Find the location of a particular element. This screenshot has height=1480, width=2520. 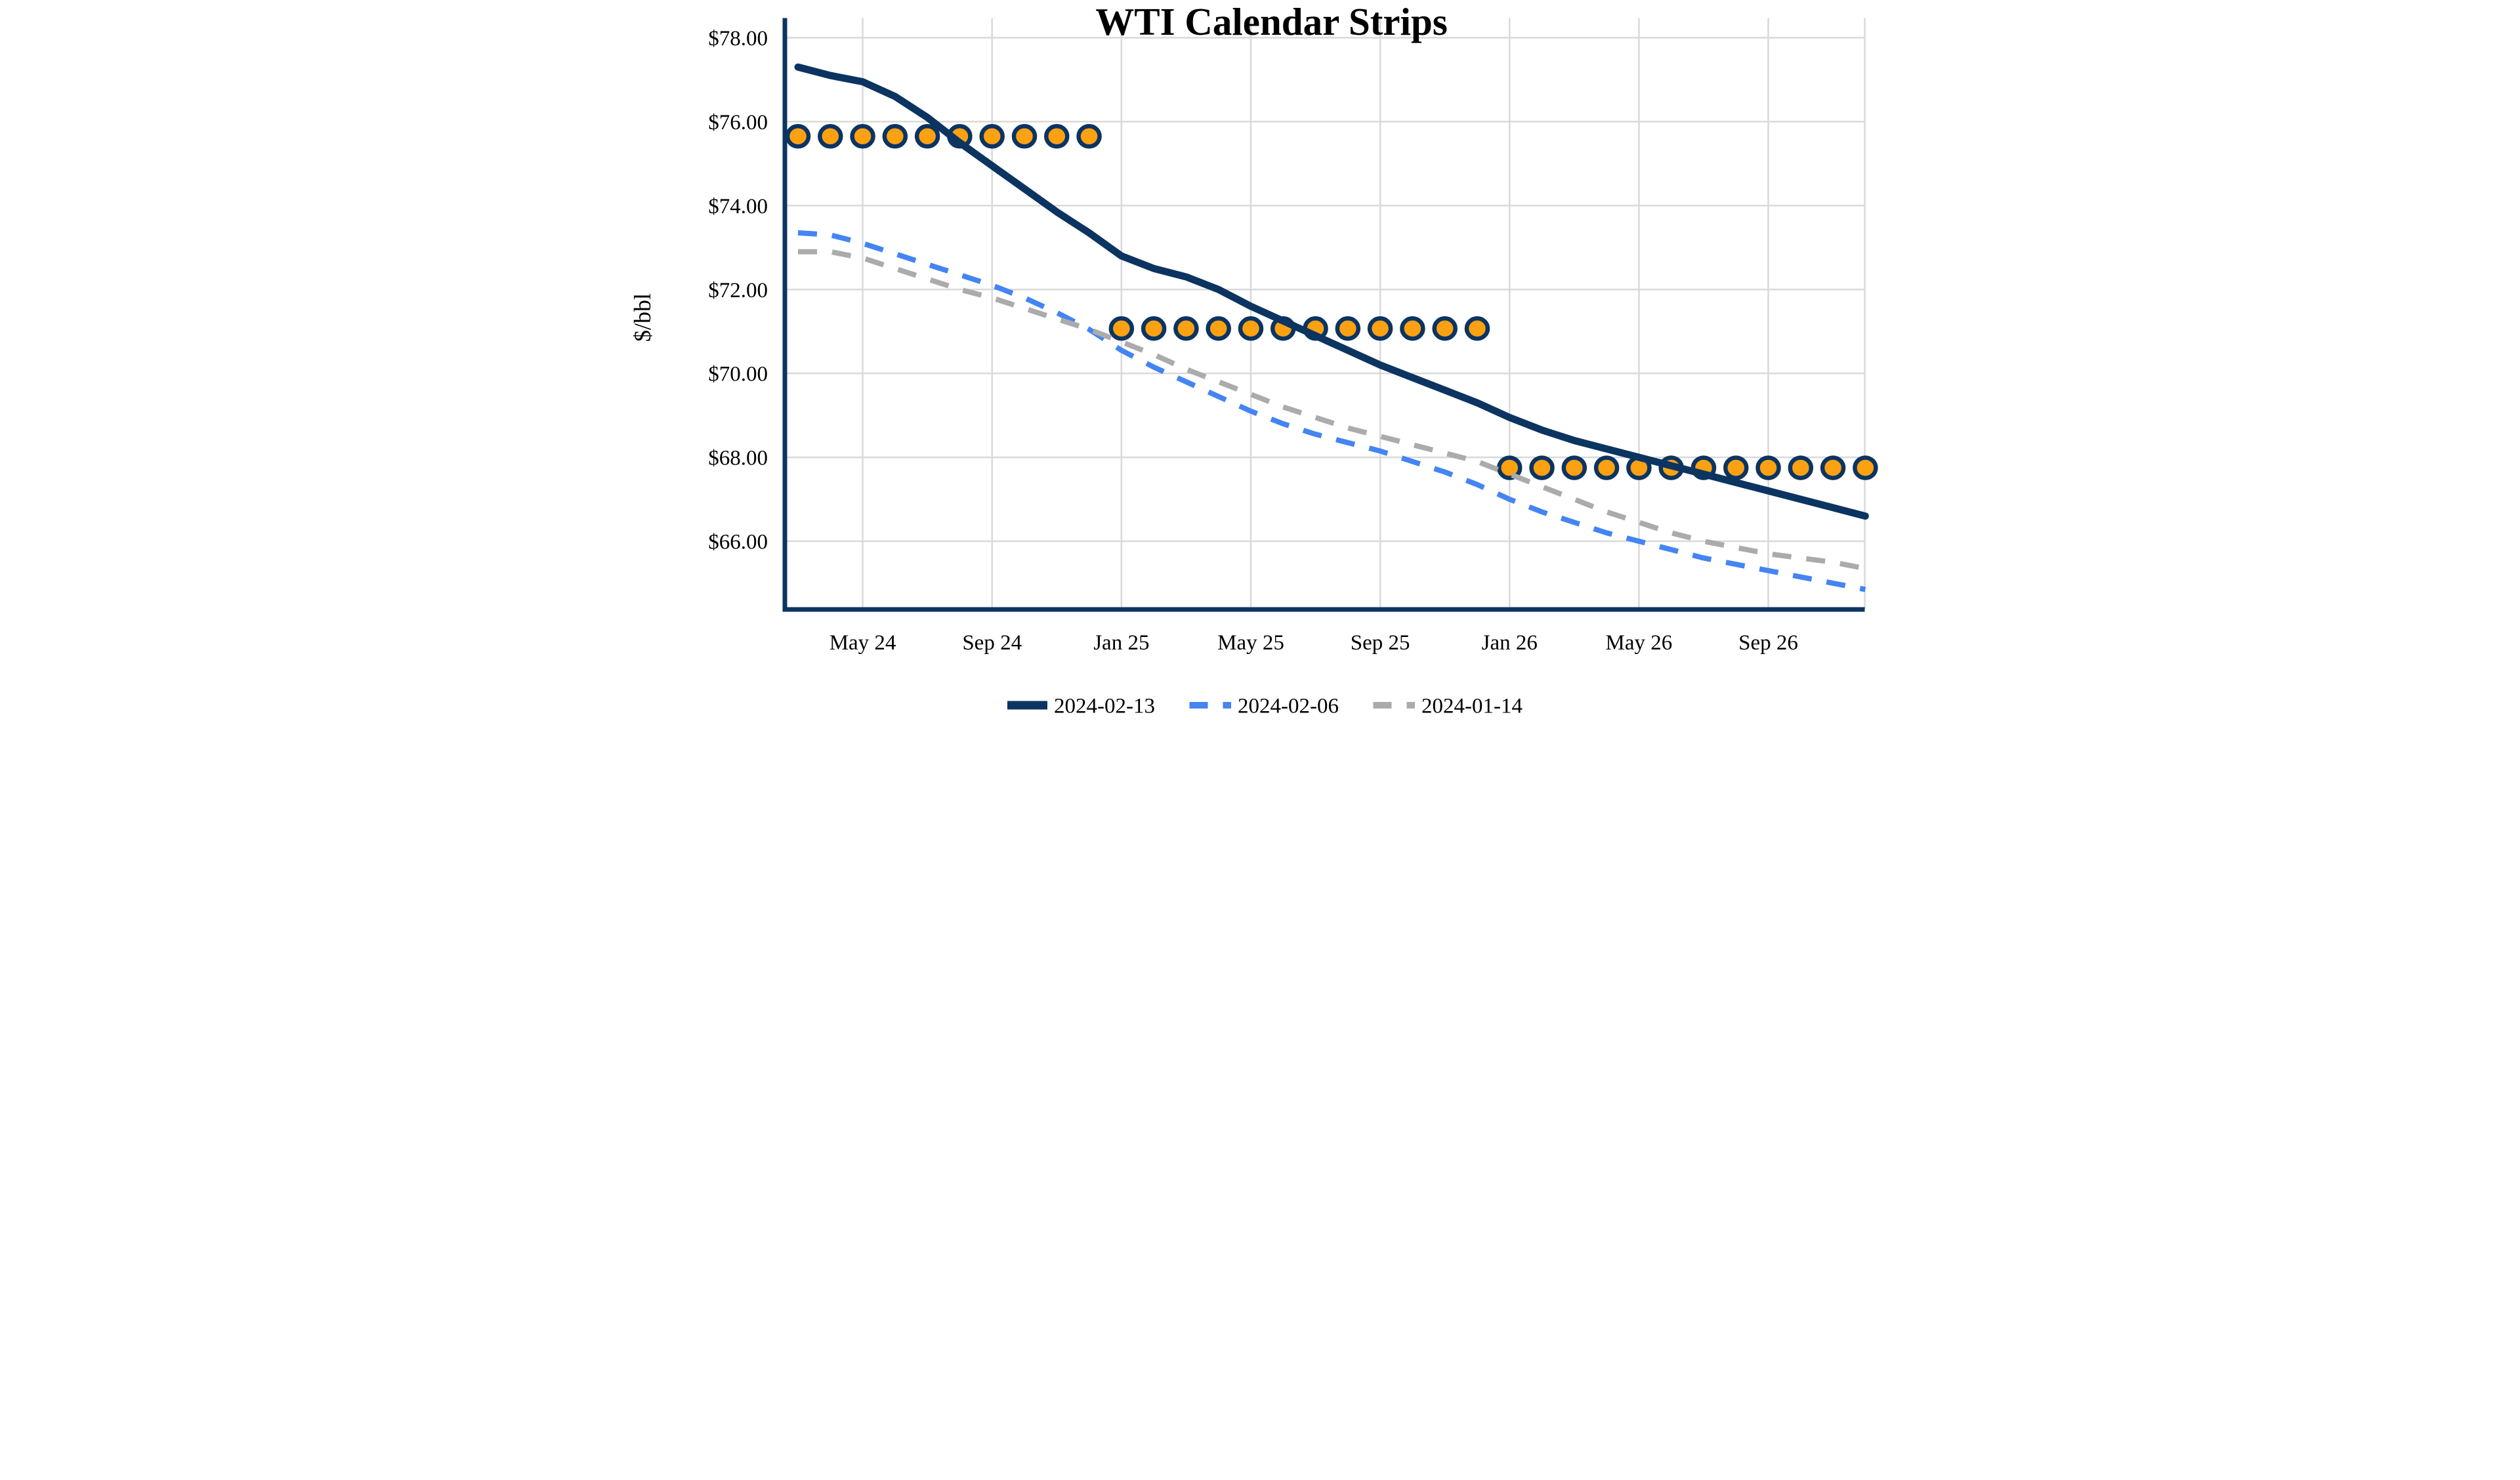

x-tick-label: Jan 26 is located at coordinates (1510, 643).